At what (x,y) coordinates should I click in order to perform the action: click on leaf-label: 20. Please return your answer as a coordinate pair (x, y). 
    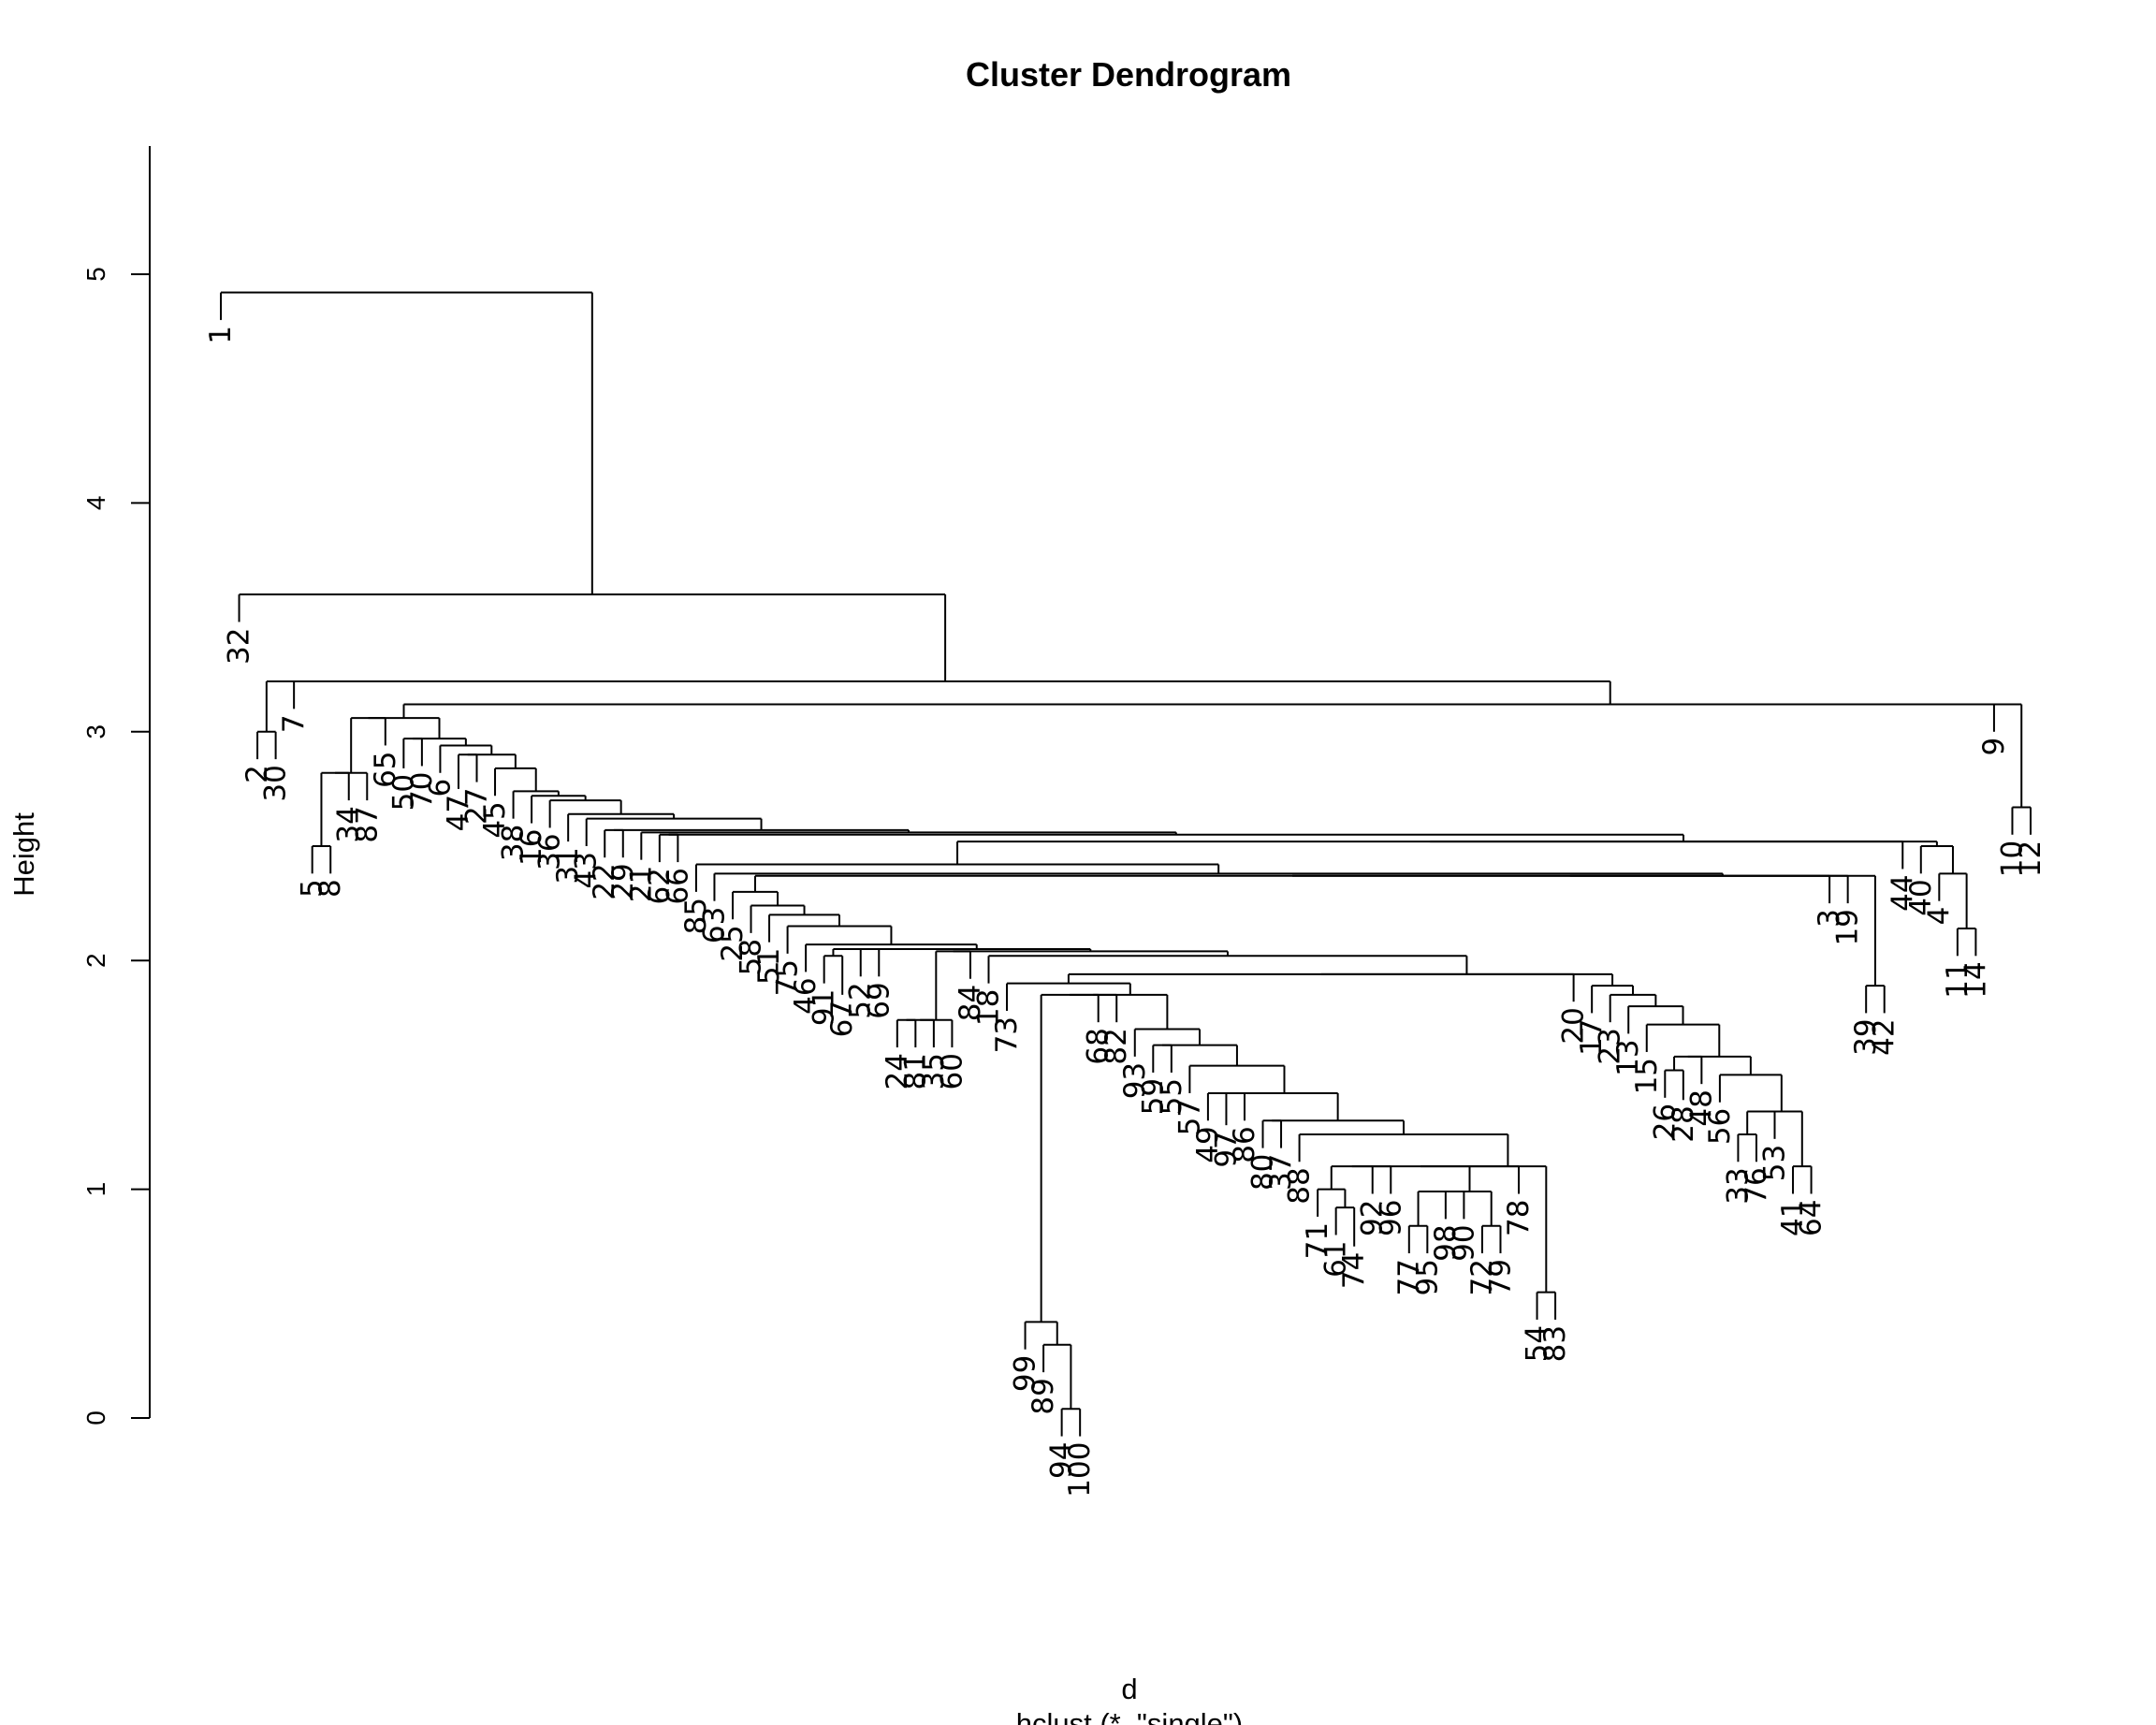
    Looking at the image, I should click on (1574, 1025).